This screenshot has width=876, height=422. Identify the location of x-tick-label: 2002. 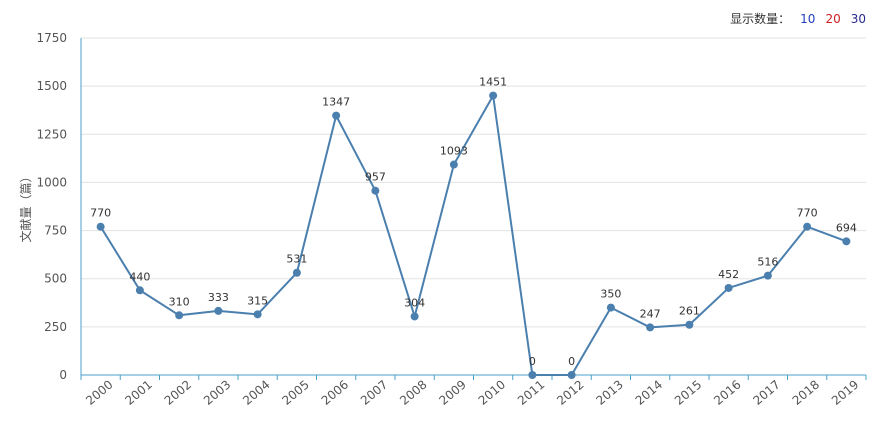
(178, 392).